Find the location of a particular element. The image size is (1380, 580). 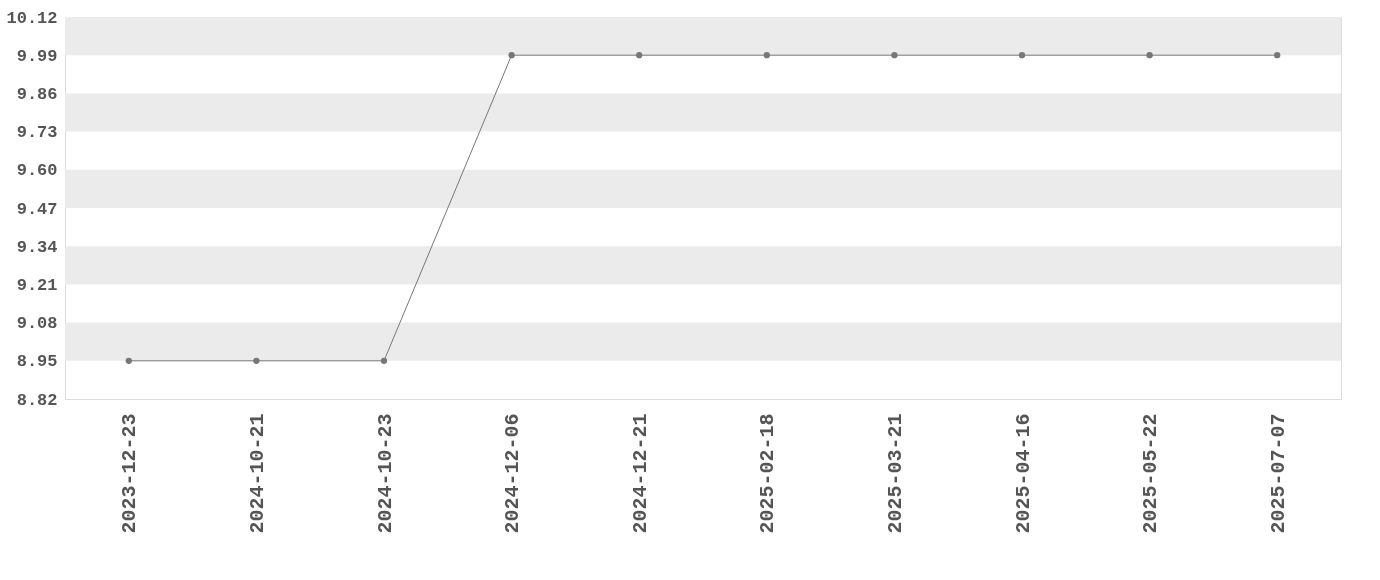

x-tick-label: 2025-05-22 is located at coordinates (1151, 473).